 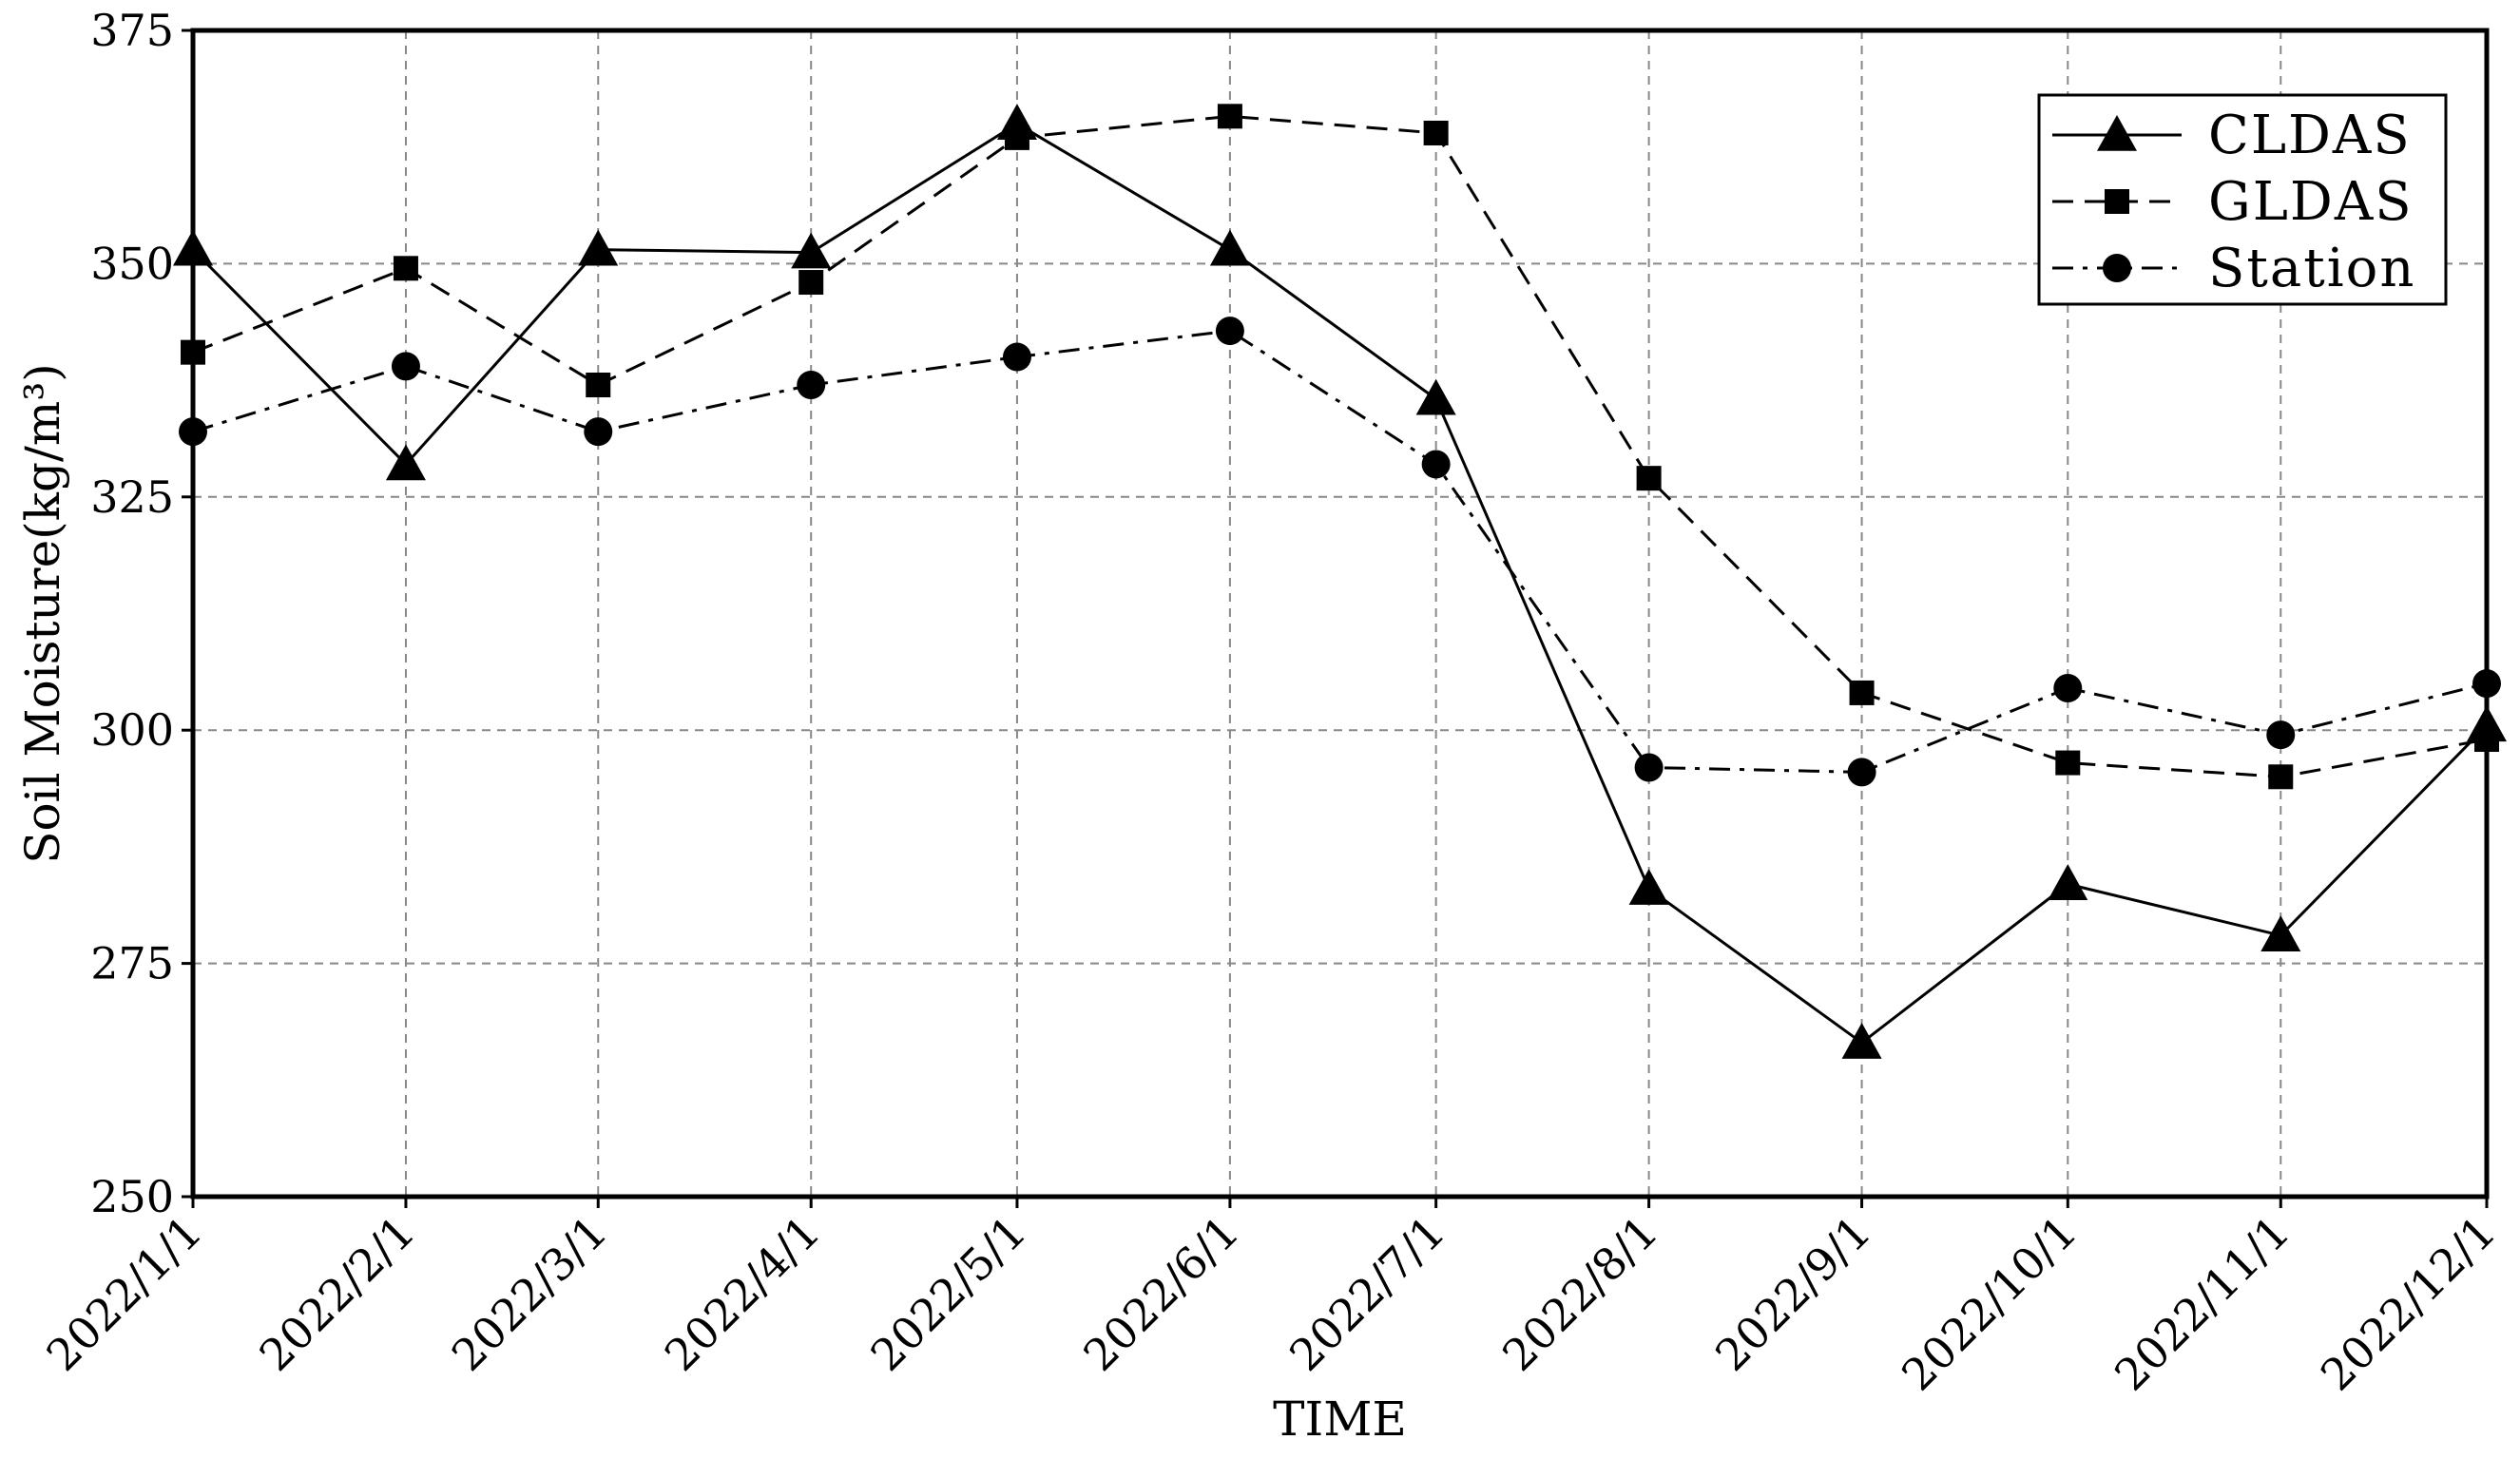 I want to click on y-tick-label: 375, so click(x=132, y=31).